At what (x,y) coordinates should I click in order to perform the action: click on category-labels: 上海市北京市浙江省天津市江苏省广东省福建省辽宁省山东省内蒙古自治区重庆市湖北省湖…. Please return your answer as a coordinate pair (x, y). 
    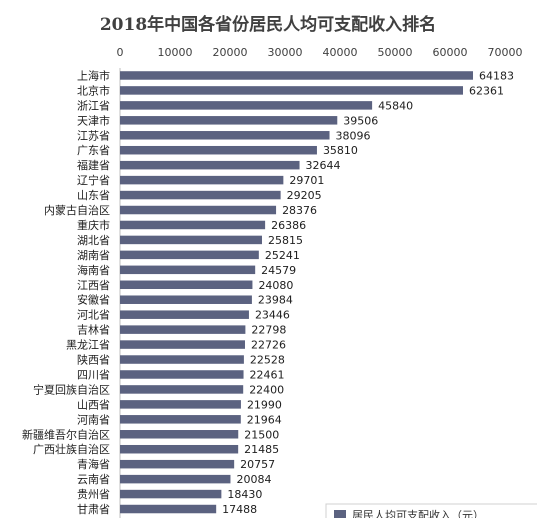
    Looking at the image, I should click on (66, 293).